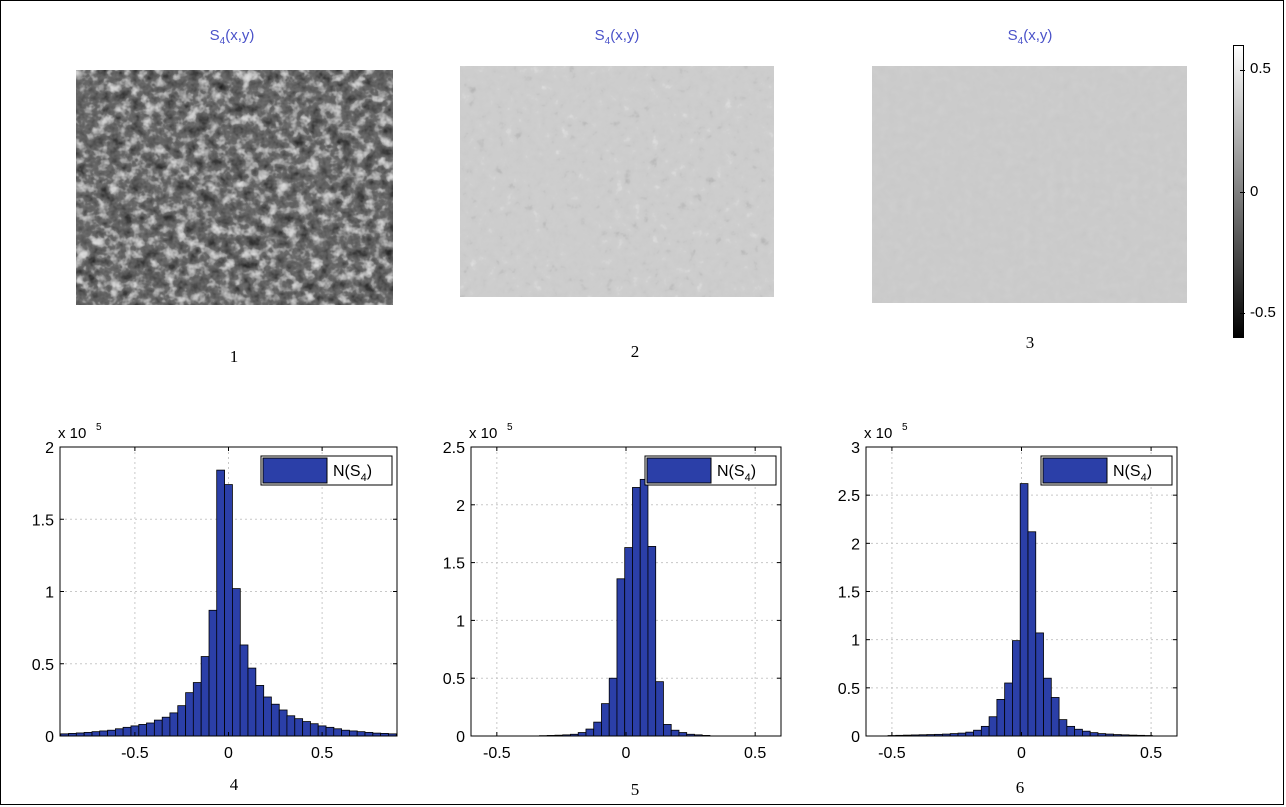  I want to click on panel-3-image, so click(1029, 184).